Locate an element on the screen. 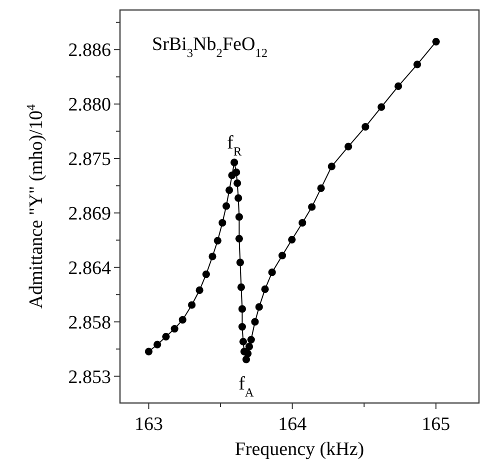 The width and height of the screenshot is (480, 462). annotation: f$_{R}$ is located at coordinates (234, 145).